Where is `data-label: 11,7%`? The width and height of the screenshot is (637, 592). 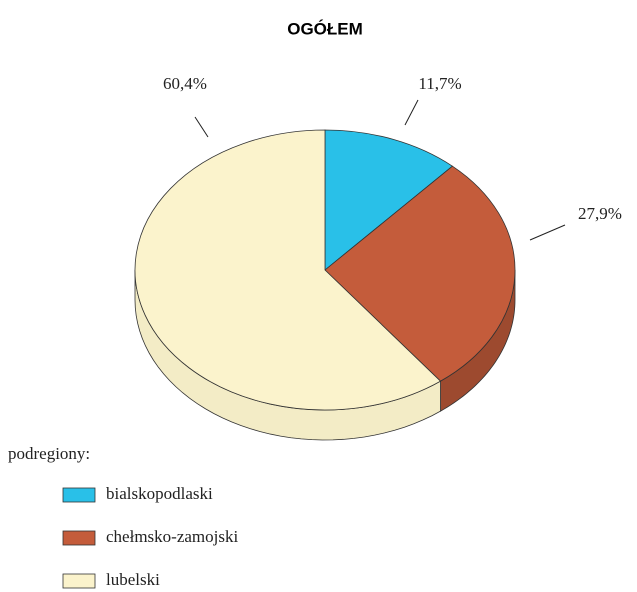 data-label: 11,7% is located at coordinates (439, 83).